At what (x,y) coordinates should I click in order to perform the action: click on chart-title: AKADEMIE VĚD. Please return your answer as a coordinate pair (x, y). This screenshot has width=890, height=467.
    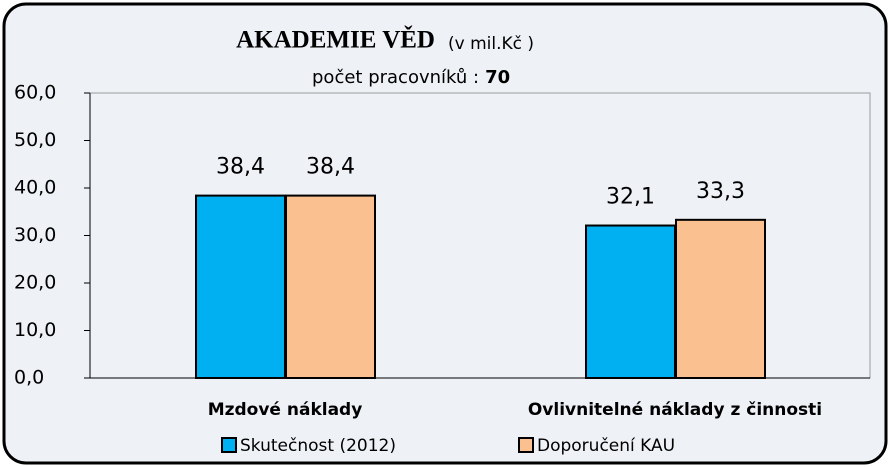
    Looking at the image, I should click on (335, 40).